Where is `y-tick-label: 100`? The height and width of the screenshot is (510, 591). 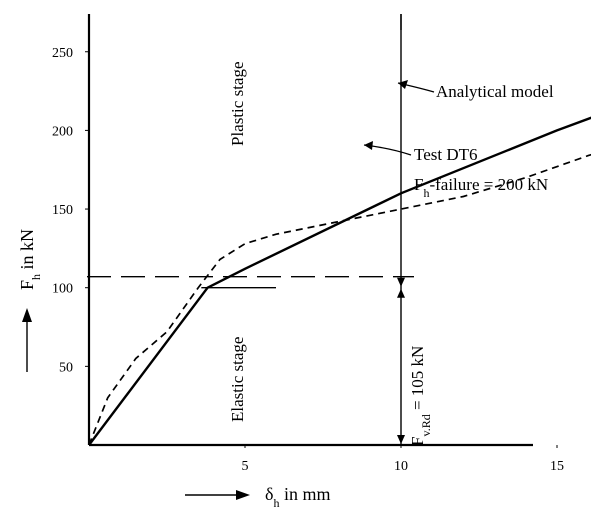
y-tick-label: 100 is located at coordinates (62, 289).